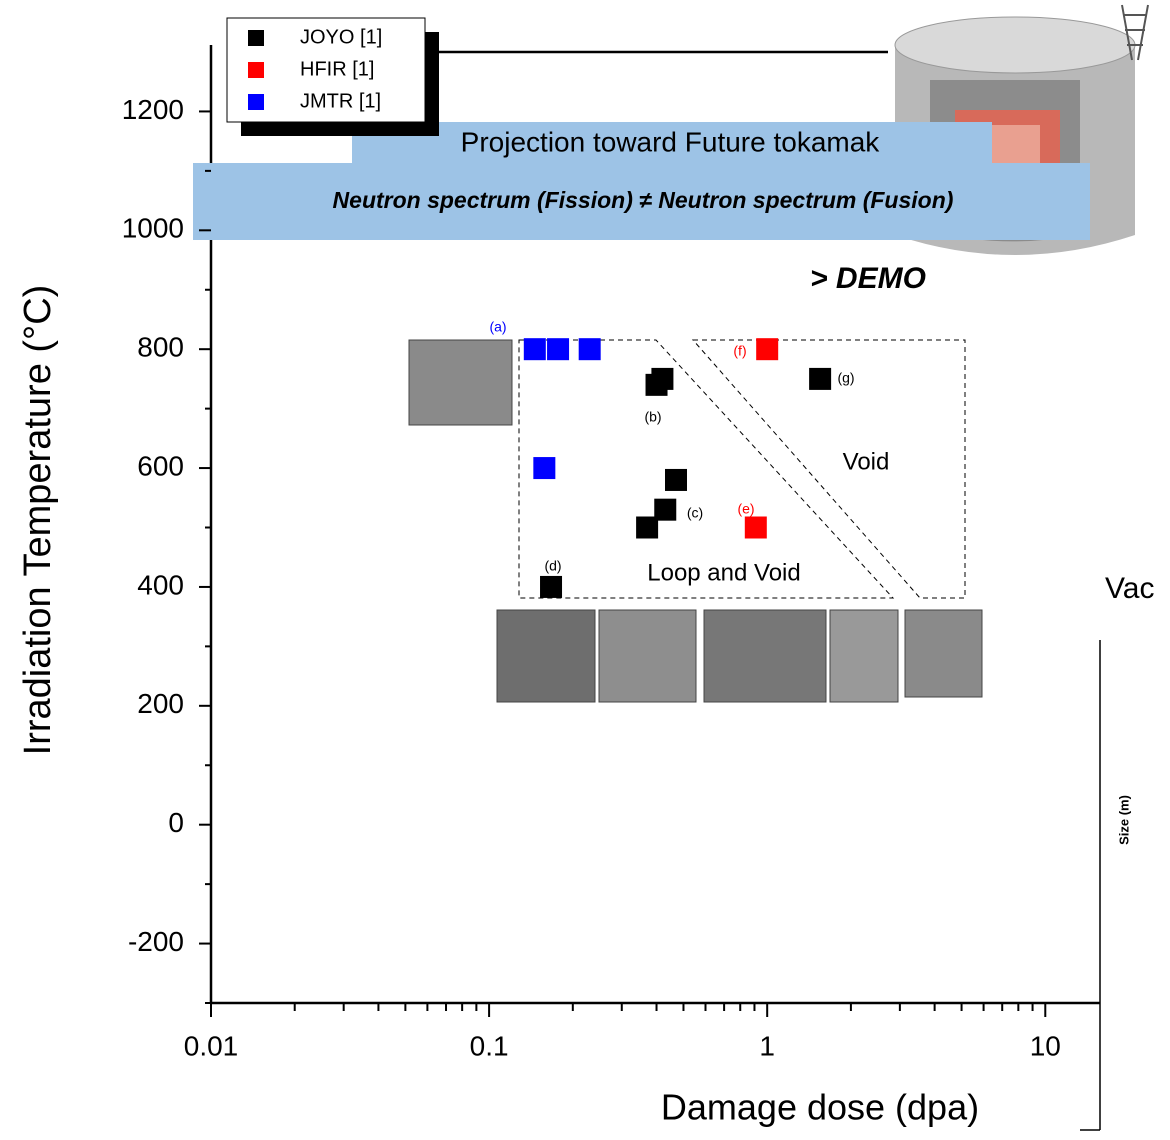  Describe the element at coordinates (552, 566) in the screenshot. I see `point-label: (d)` at that location.